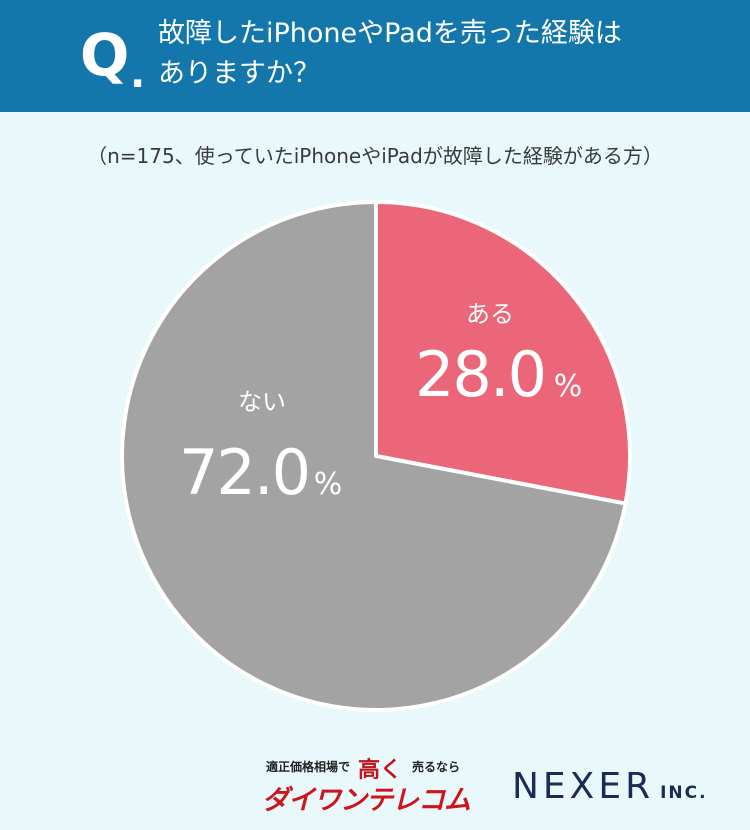  Describe the element at coordinates (328, 484) in the screenshot. I see `slice-unit-no: %` at that location.